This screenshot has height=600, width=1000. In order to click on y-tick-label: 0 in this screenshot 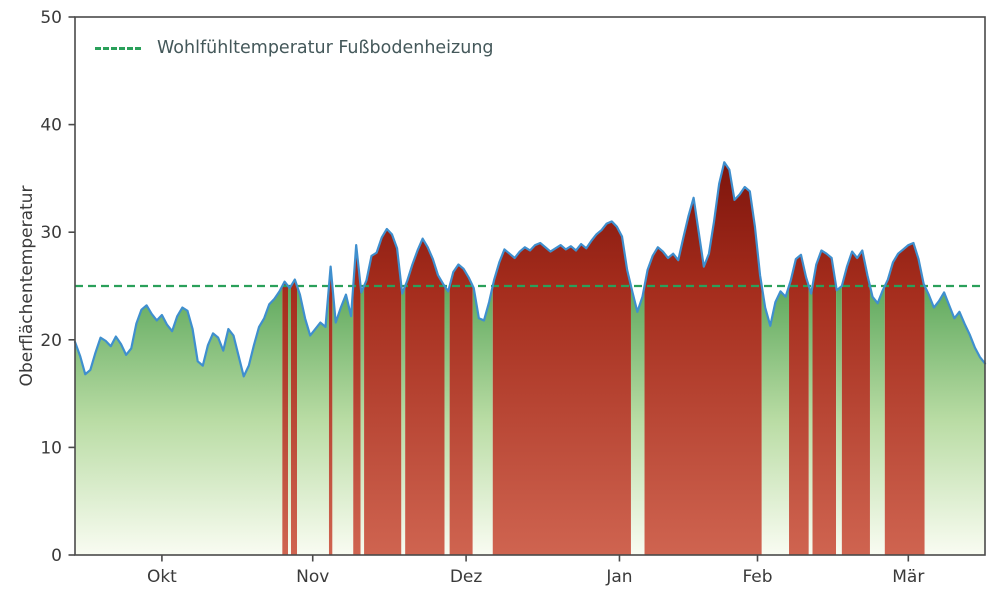, I will do `click(56, 556)`.